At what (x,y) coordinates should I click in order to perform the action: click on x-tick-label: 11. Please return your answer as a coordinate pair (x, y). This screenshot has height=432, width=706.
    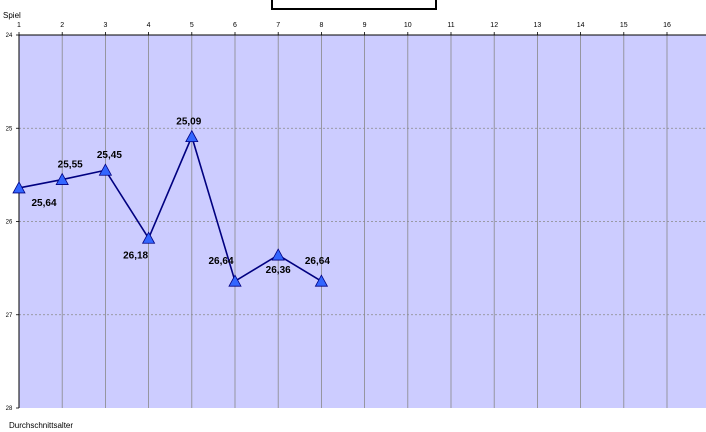
    Looking at the image, I should click on (450, 25).